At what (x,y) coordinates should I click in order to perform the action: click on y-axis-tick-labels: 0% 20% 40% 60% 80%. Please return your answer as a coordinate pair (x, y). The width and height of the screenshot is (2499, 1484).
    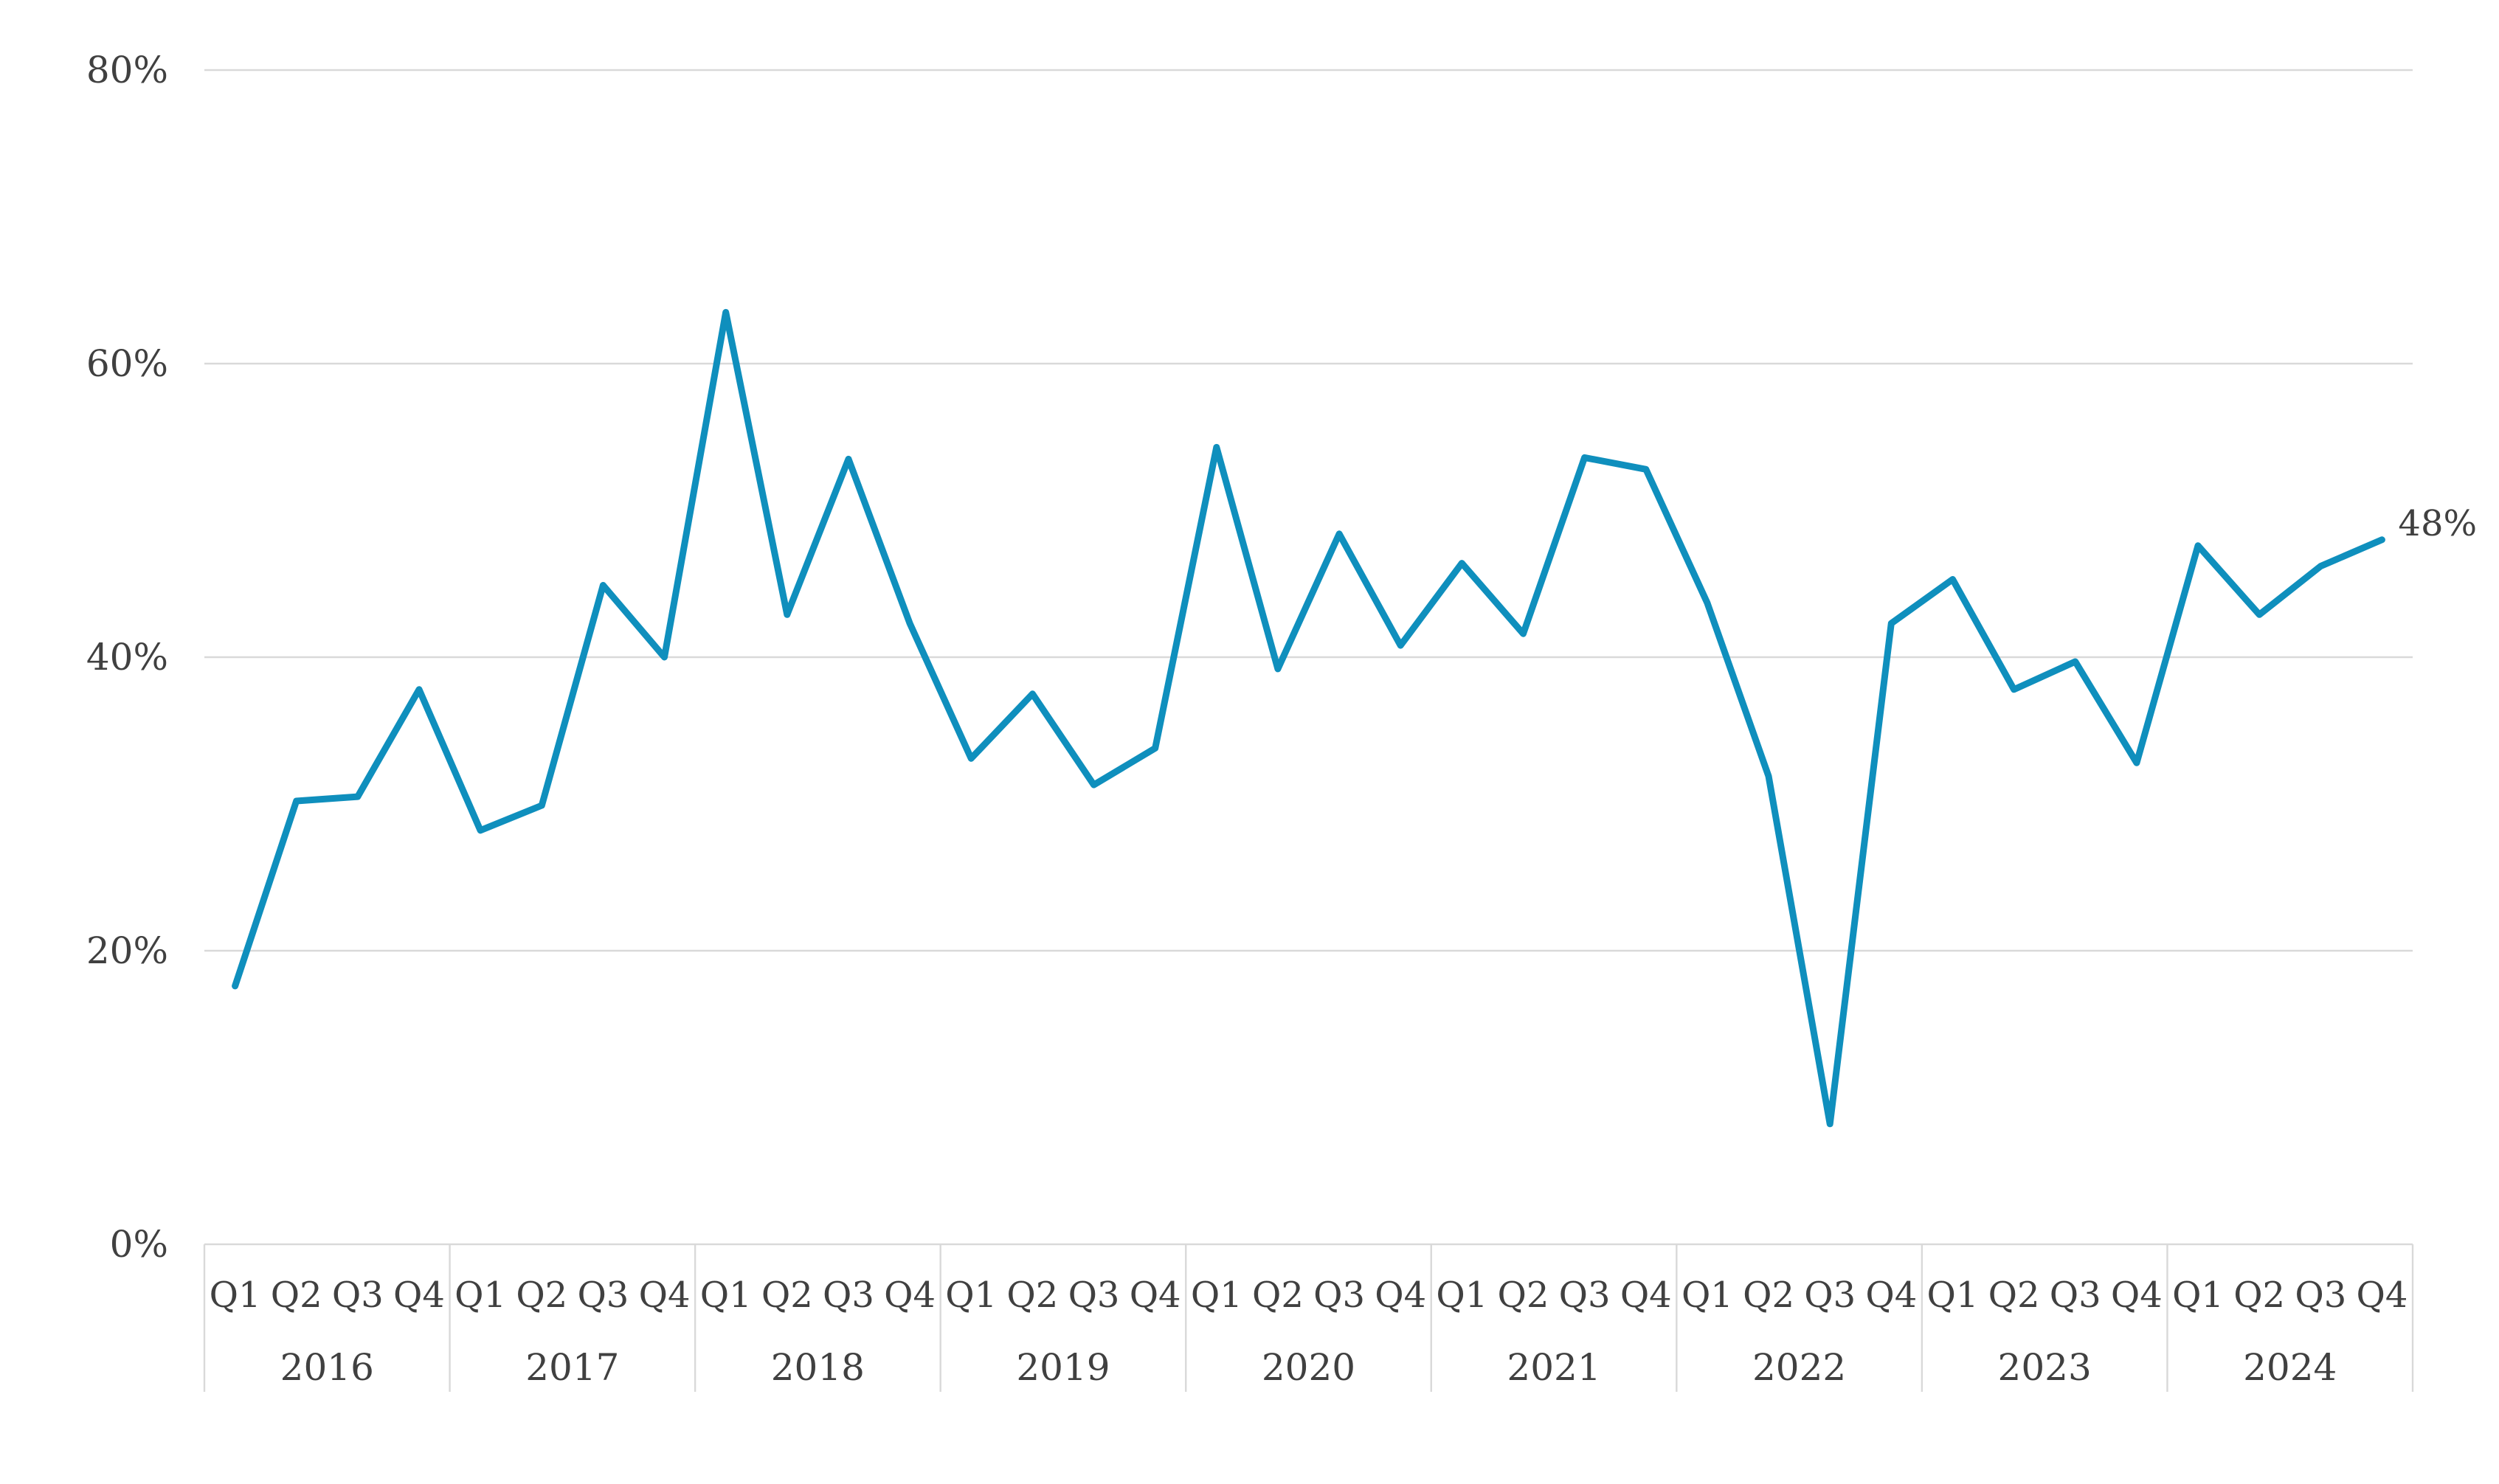
    Looking at the image, I should click on (127, 657).